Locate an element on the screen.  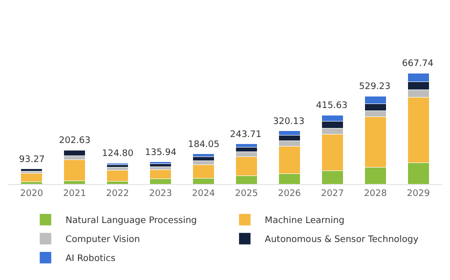
x-tick-label: 2022 is located at coordinates (118, 193).